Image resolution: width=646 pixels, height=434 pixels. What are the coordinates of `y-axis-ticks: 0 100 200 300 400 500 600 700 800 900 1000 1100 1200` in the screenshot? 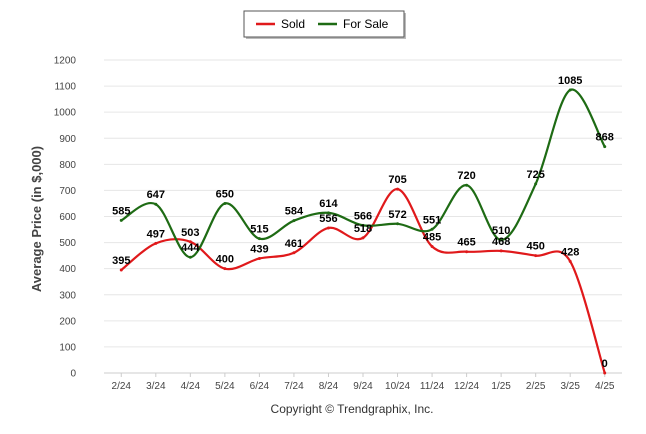 It's located at (65, 218).